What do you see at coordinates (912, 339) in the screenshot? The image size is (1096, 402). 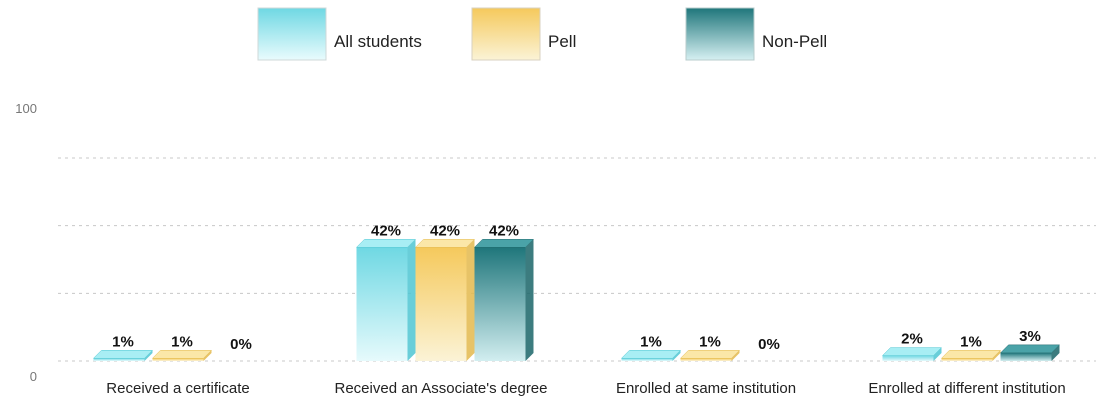 I see `data-label: 2%` at bounding box center [912, 339].